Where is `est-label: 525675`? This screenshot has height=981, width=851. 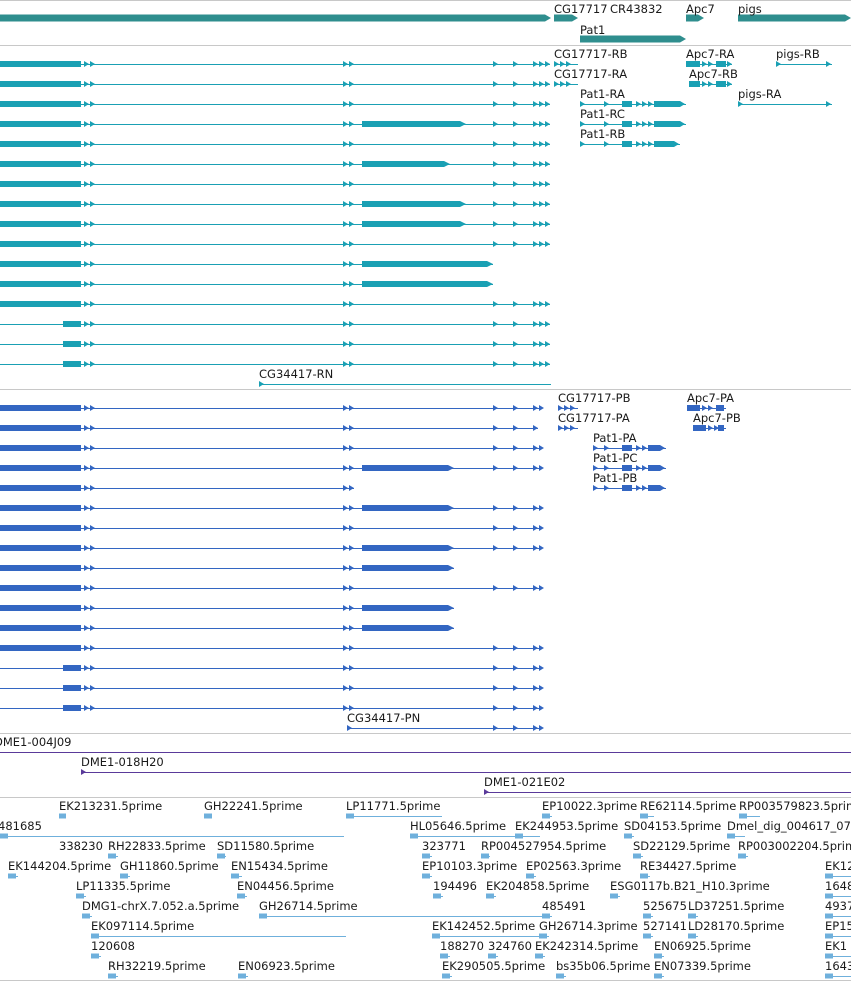
est-label: 525675 is located at coordinates (665, 906).